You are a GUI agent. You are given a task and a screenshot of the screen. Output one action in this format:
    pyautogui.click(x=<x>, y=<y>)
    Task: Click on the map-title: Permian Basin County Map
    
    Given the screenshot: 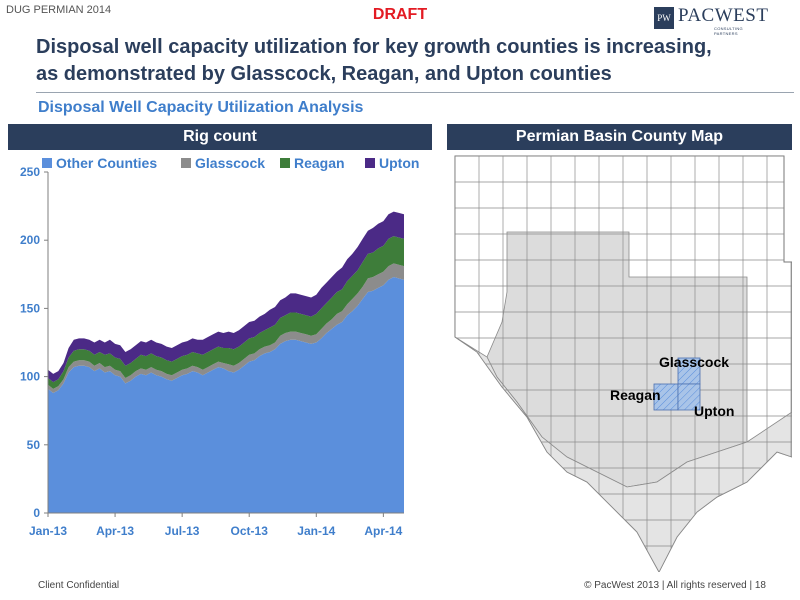 What is the action you would take?
    pyautogui.click(x=619, y=137)
    